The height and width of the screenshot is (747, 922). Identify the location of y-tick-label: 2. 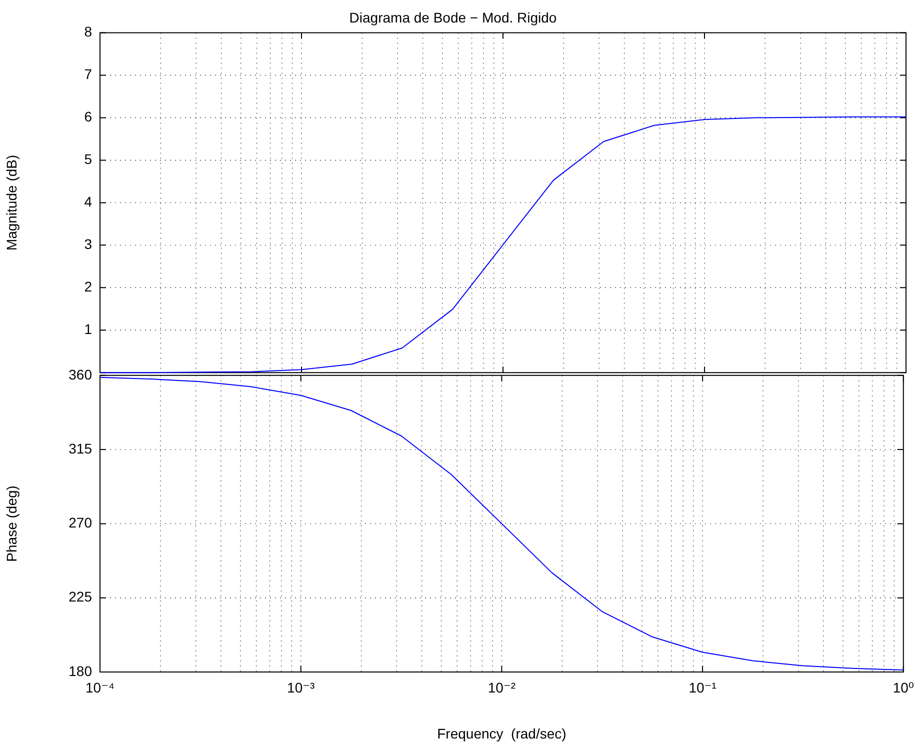
(88, 286).